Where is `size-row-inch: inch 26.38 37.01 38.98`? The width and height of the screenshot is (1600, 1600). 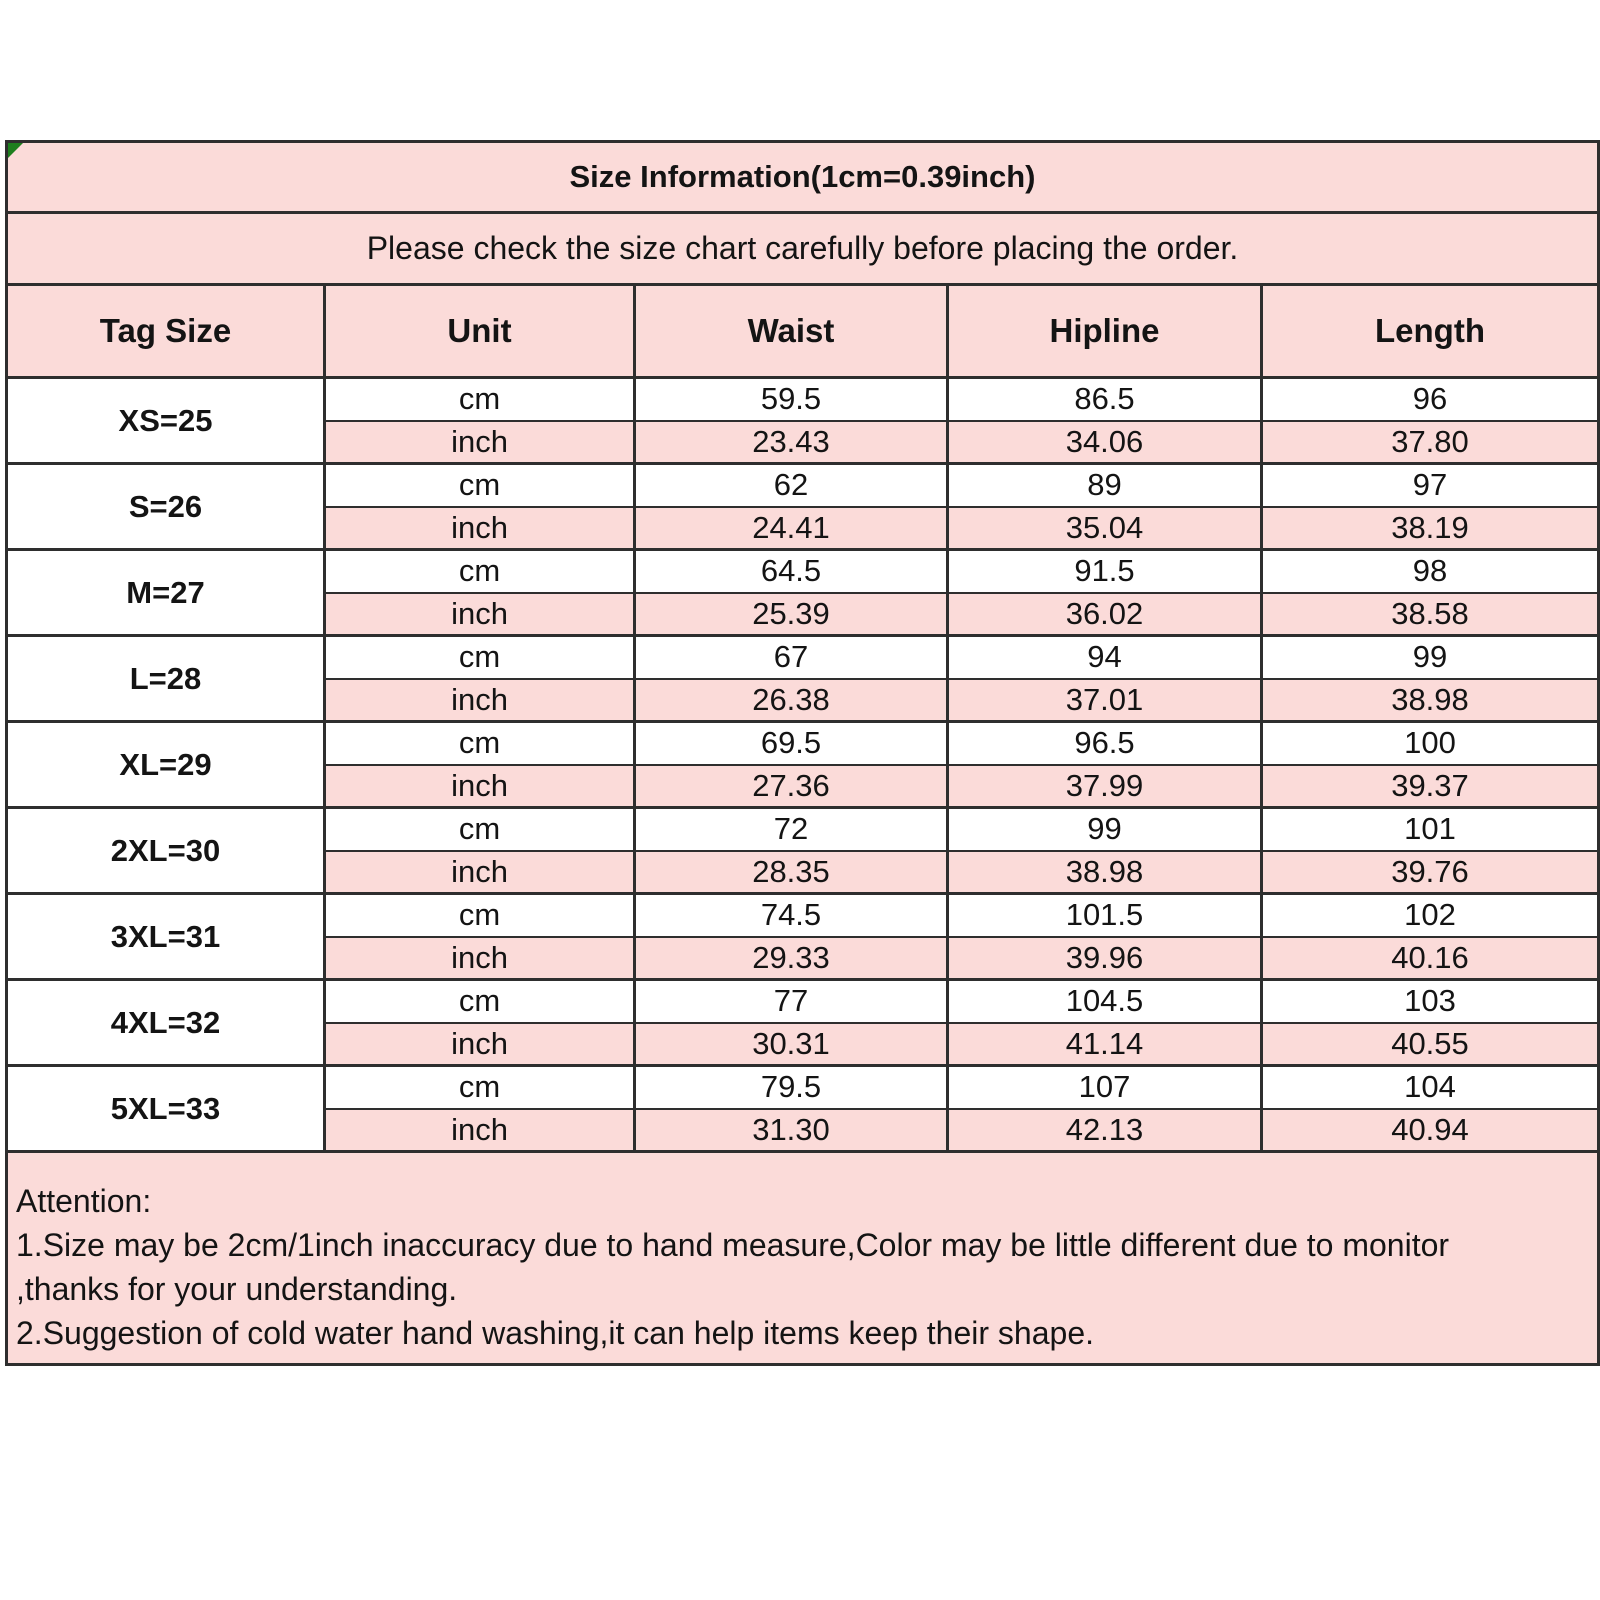
size-row-inch: inch 26.38 37.01 38.98 is located at coordinates (803, 700).